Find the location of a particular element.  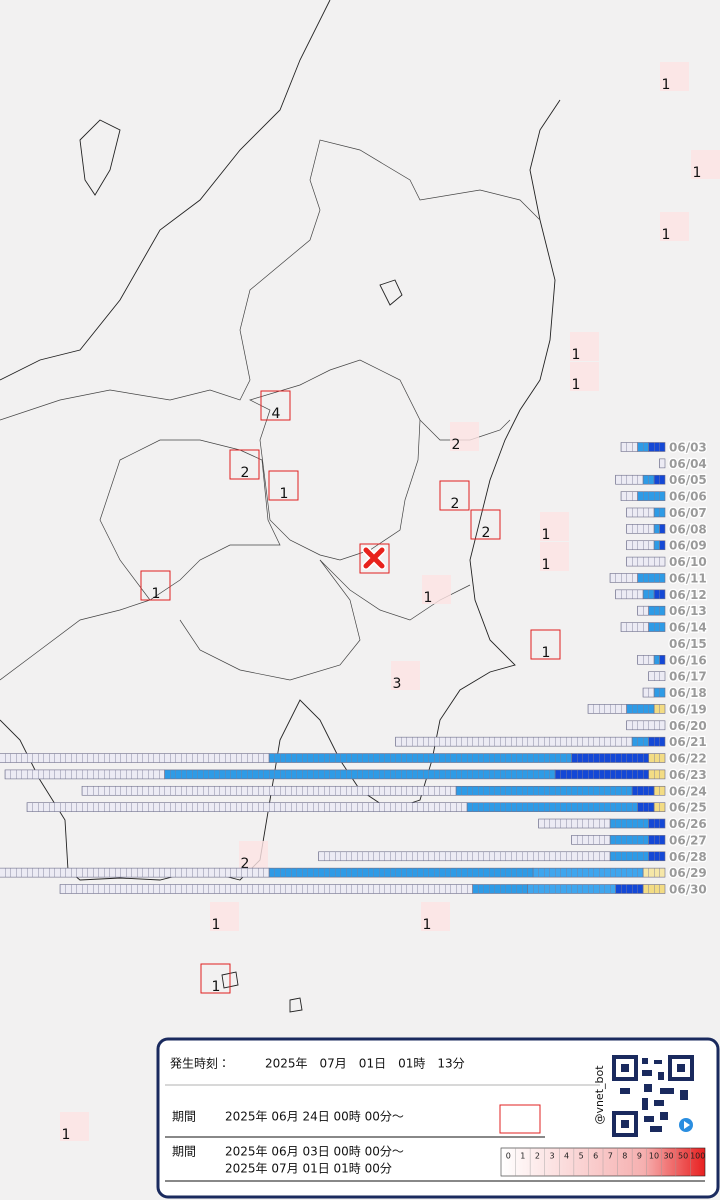

scale-label: 9 is located at coordinates (639, 1156).